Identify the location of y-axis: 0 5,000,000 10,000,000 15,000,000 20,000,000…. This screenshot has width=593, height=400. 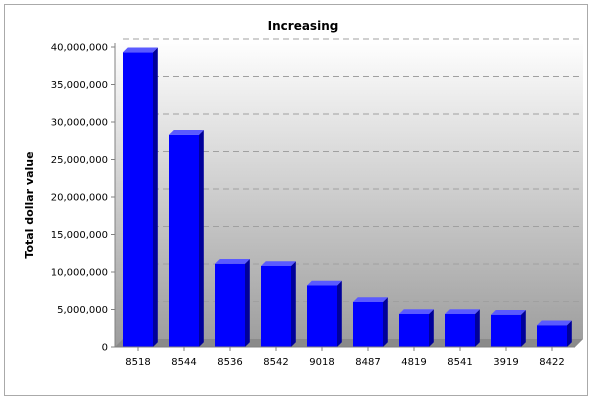
(83, 198).